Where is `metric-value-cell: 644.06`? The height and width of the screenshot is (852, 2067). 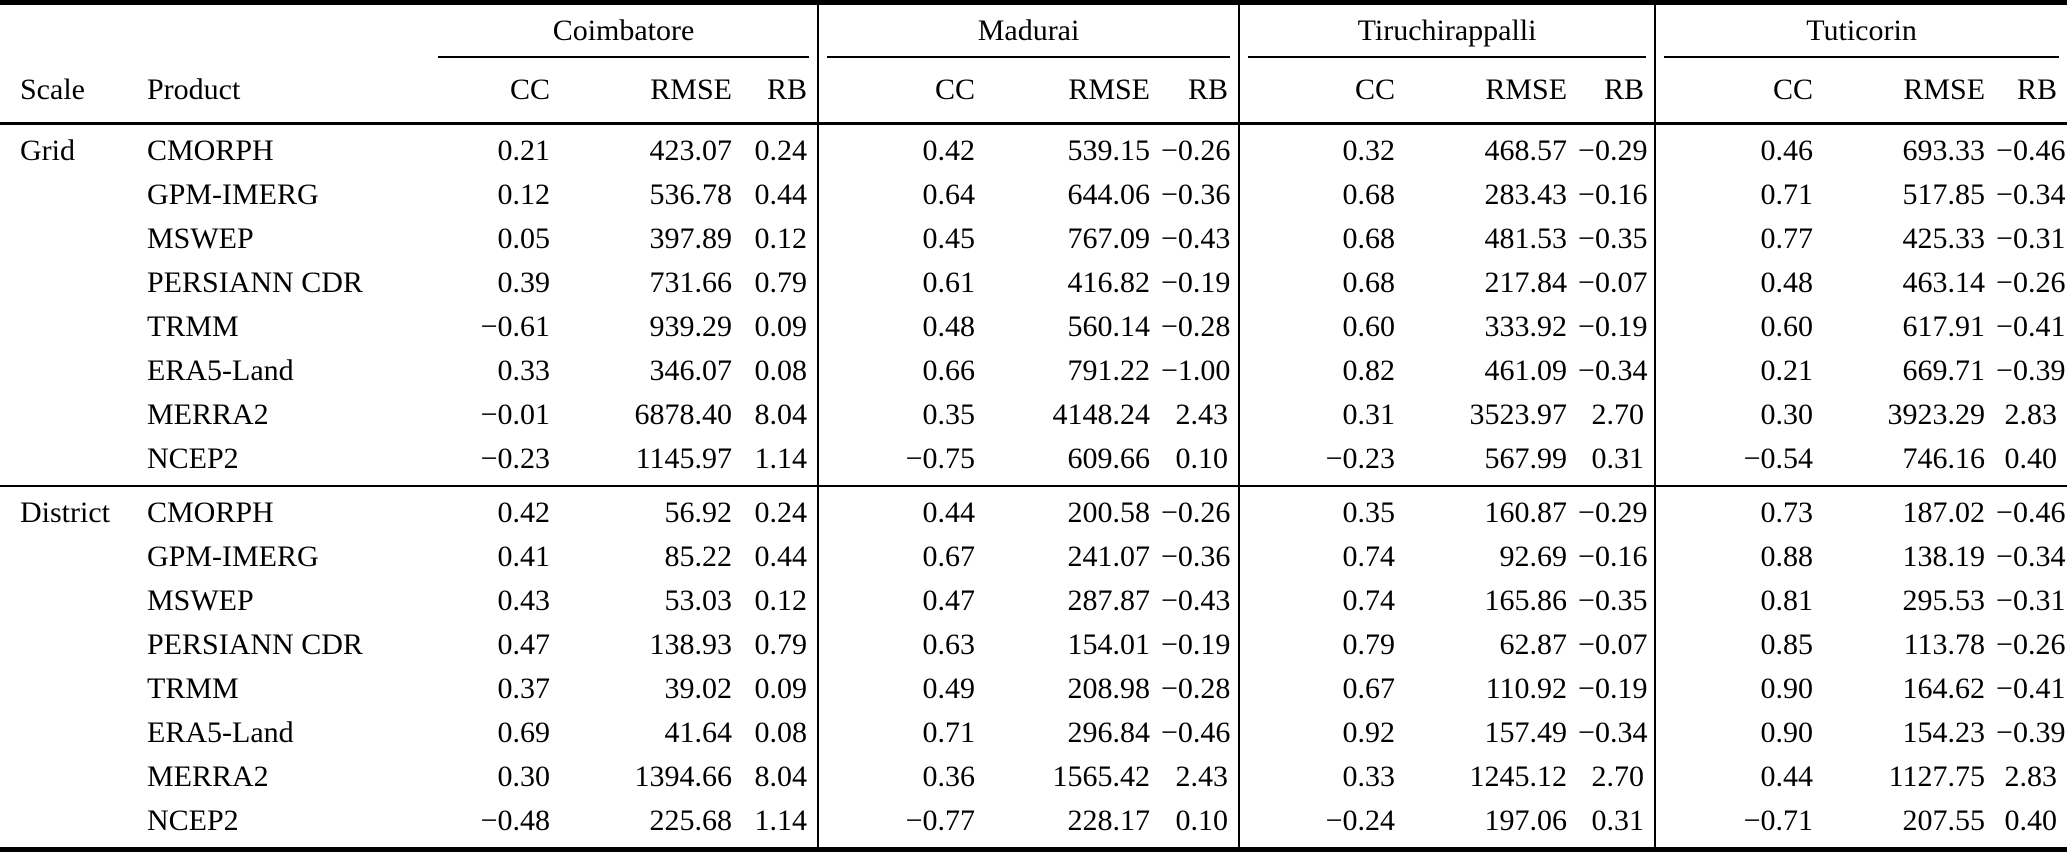
metric-value-cell: 644.06 is located at coordinates (1109, 194).